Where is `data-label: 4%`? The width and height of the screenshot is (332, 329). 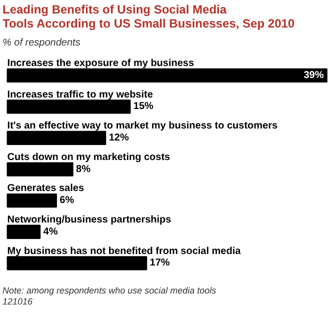
data-label: 4% is located at coordinates (50, 232).